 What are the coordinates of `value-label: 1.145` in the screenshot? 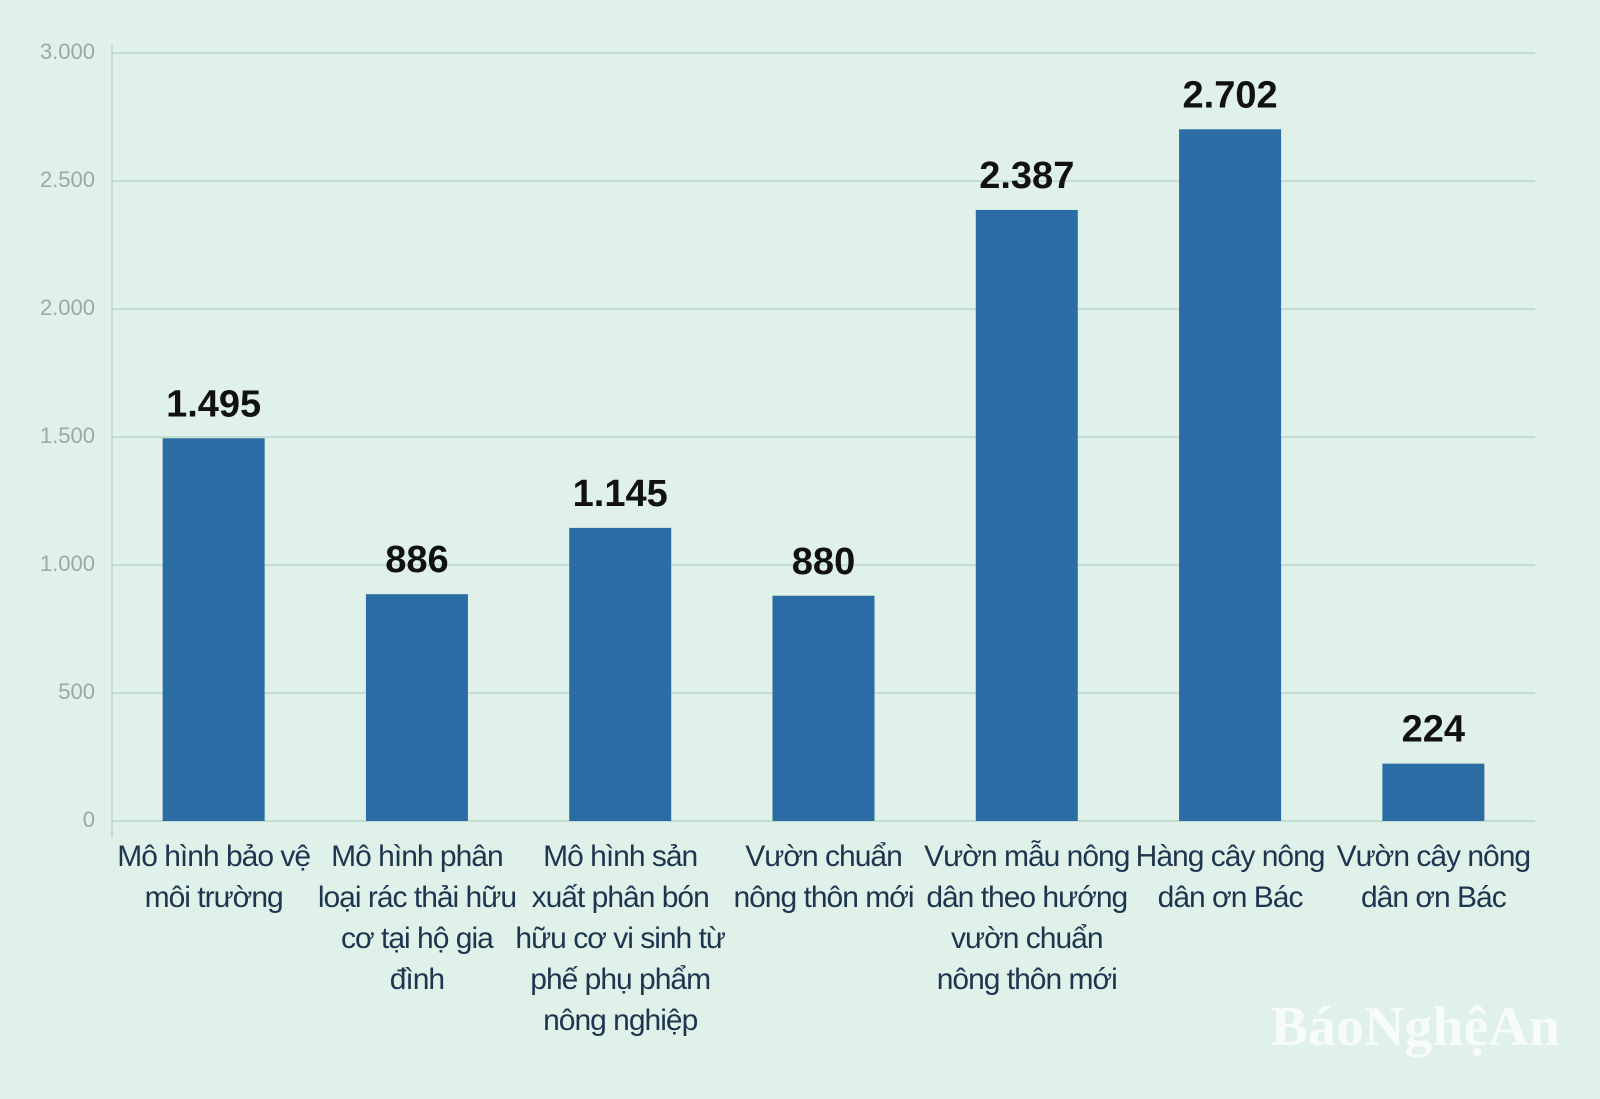 It's located at (620, 494).